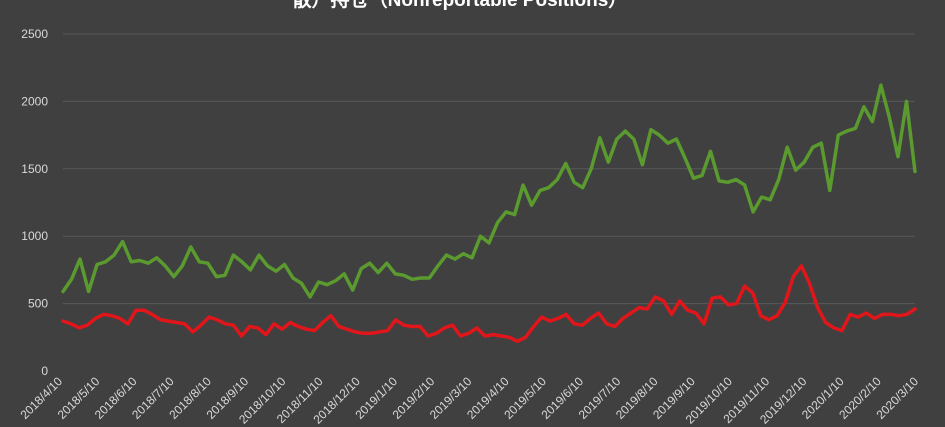 The image size is (945, 427). I want to click on y-tick-label: 0, so click(44, 371).